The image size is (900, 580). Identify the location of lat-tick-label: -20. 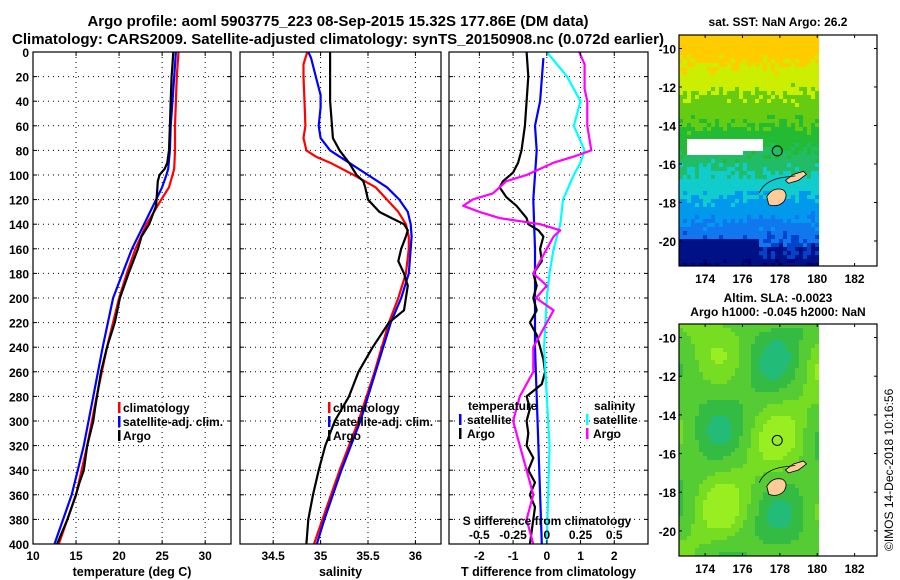
(668, 242).